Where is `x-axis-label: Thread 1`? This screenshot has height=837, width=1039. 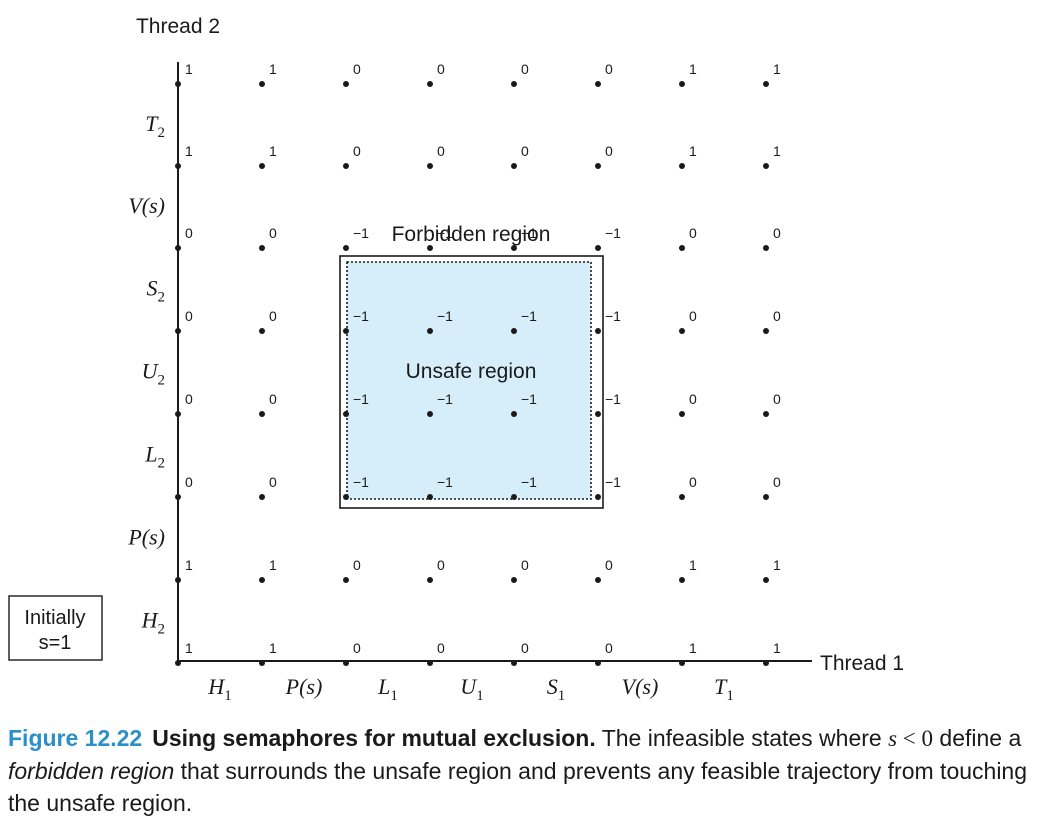
x-axis-label: Thread 1 is located at coordinates (862, 663).